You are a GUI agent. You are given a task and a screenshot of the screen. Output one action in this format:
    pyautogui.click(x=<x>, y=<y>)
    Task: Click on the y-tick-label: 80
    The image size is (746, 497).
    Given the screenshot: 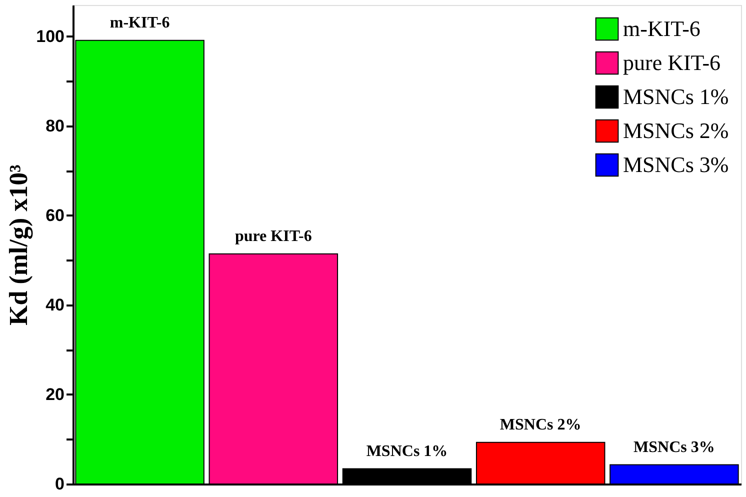 What is the action you would take?
    pyautogui.click(x=55, y=126)
    